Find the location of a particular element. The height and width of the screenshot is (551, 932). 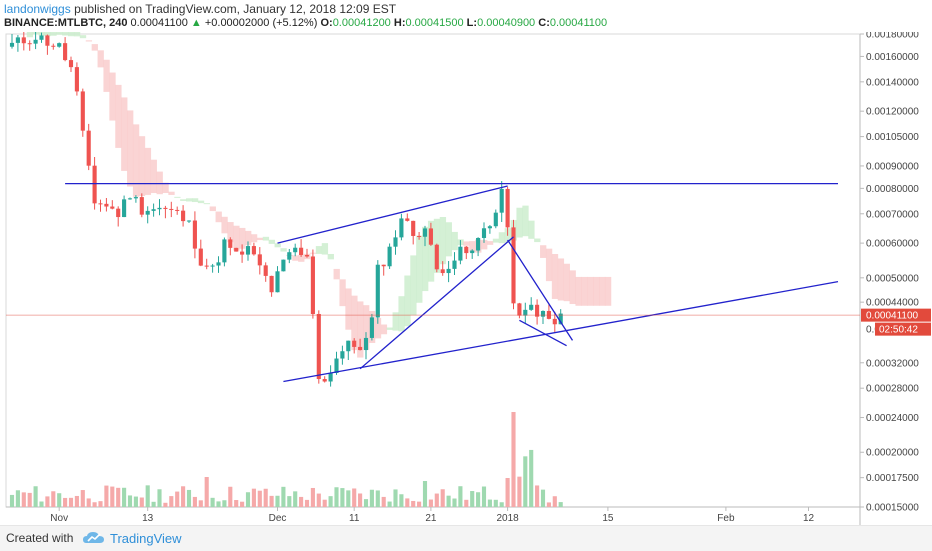

open-label: O: is located at coordinates (326, 23).